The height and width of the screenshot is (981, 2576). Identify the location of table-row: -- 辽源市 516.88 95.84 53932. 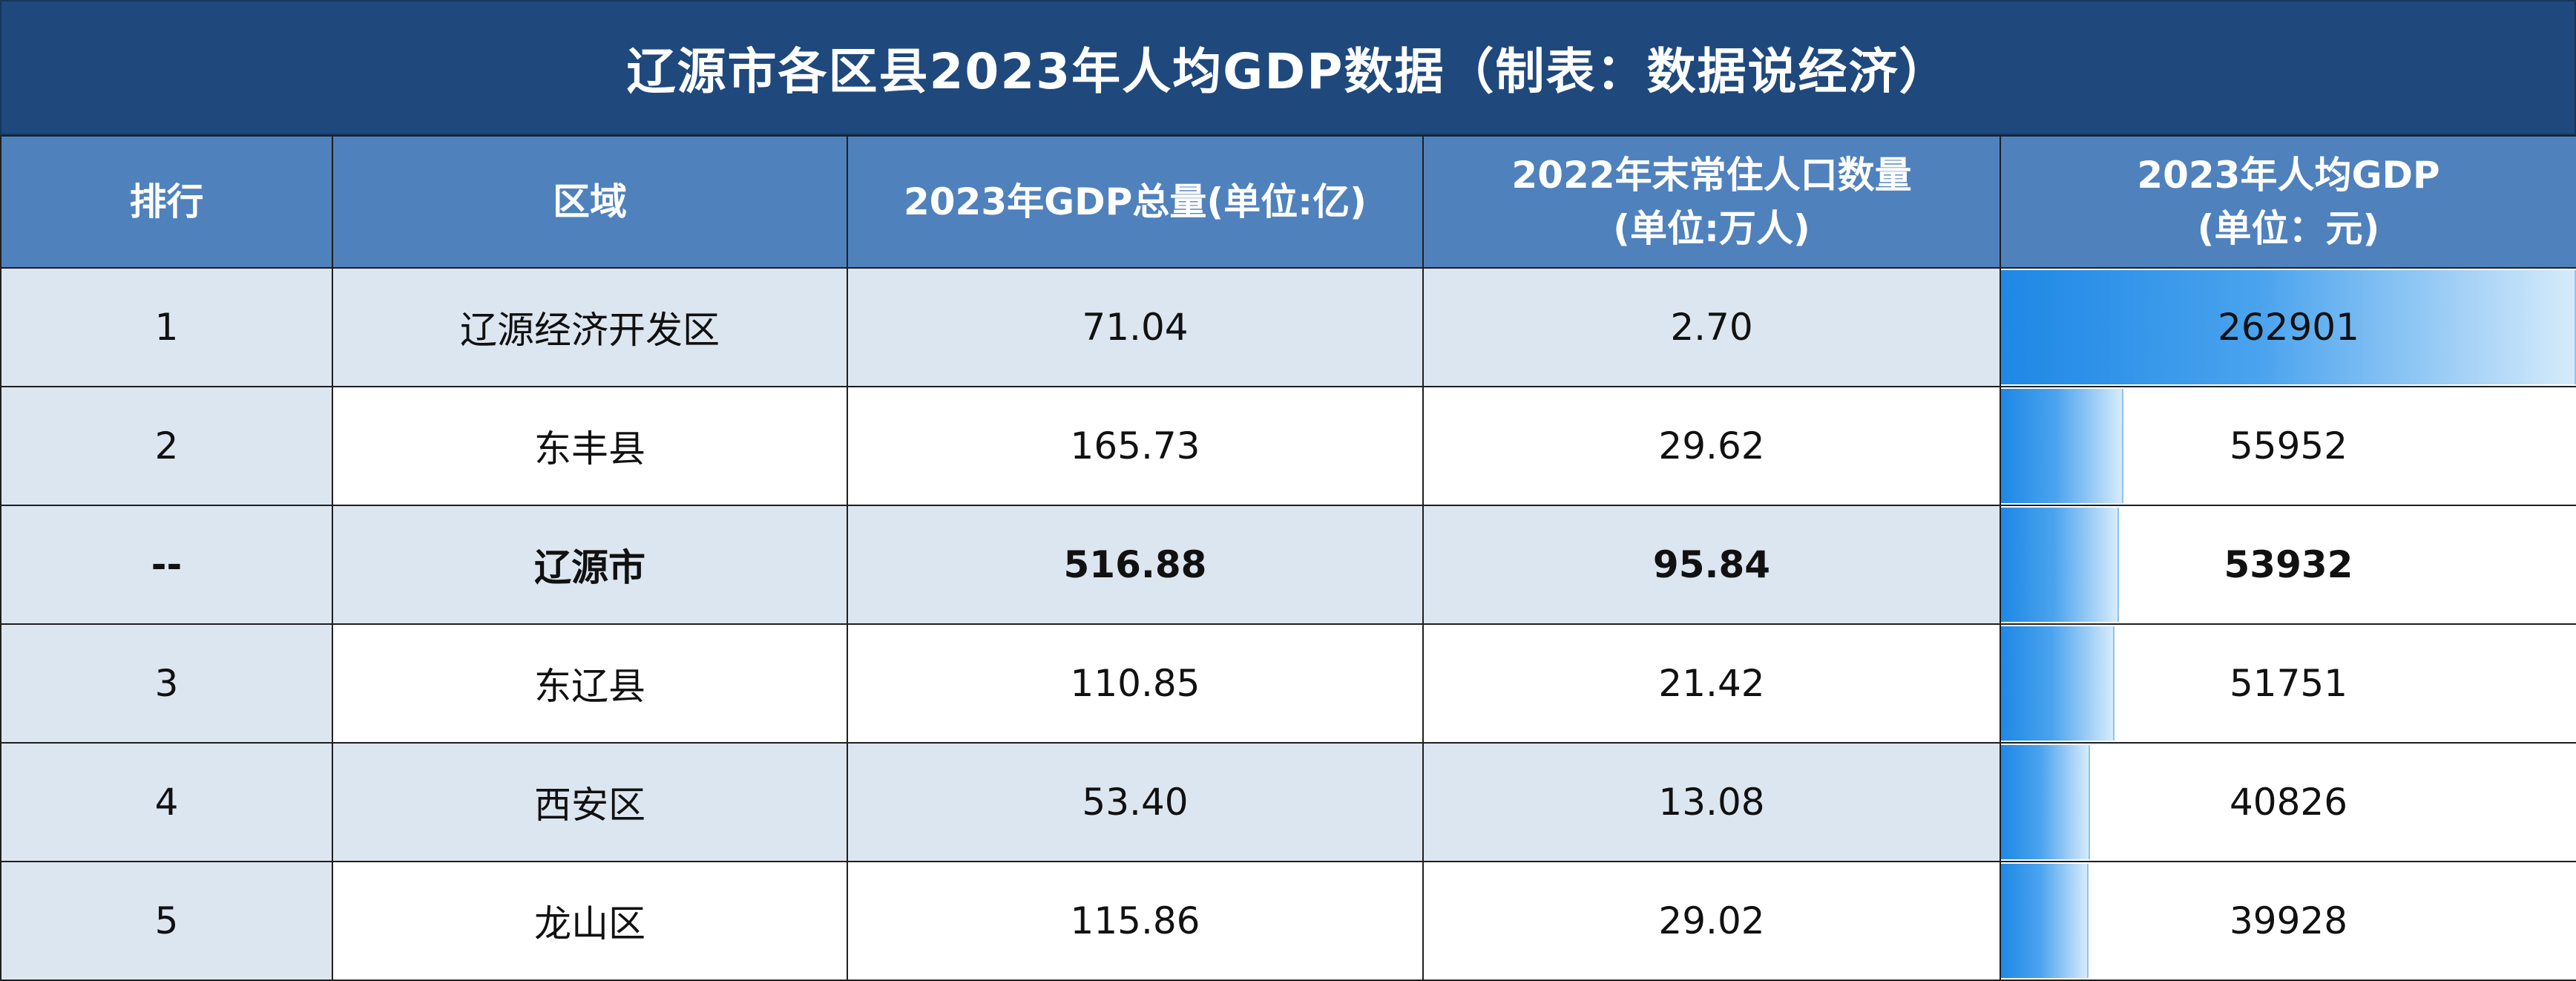
(1288, 565).